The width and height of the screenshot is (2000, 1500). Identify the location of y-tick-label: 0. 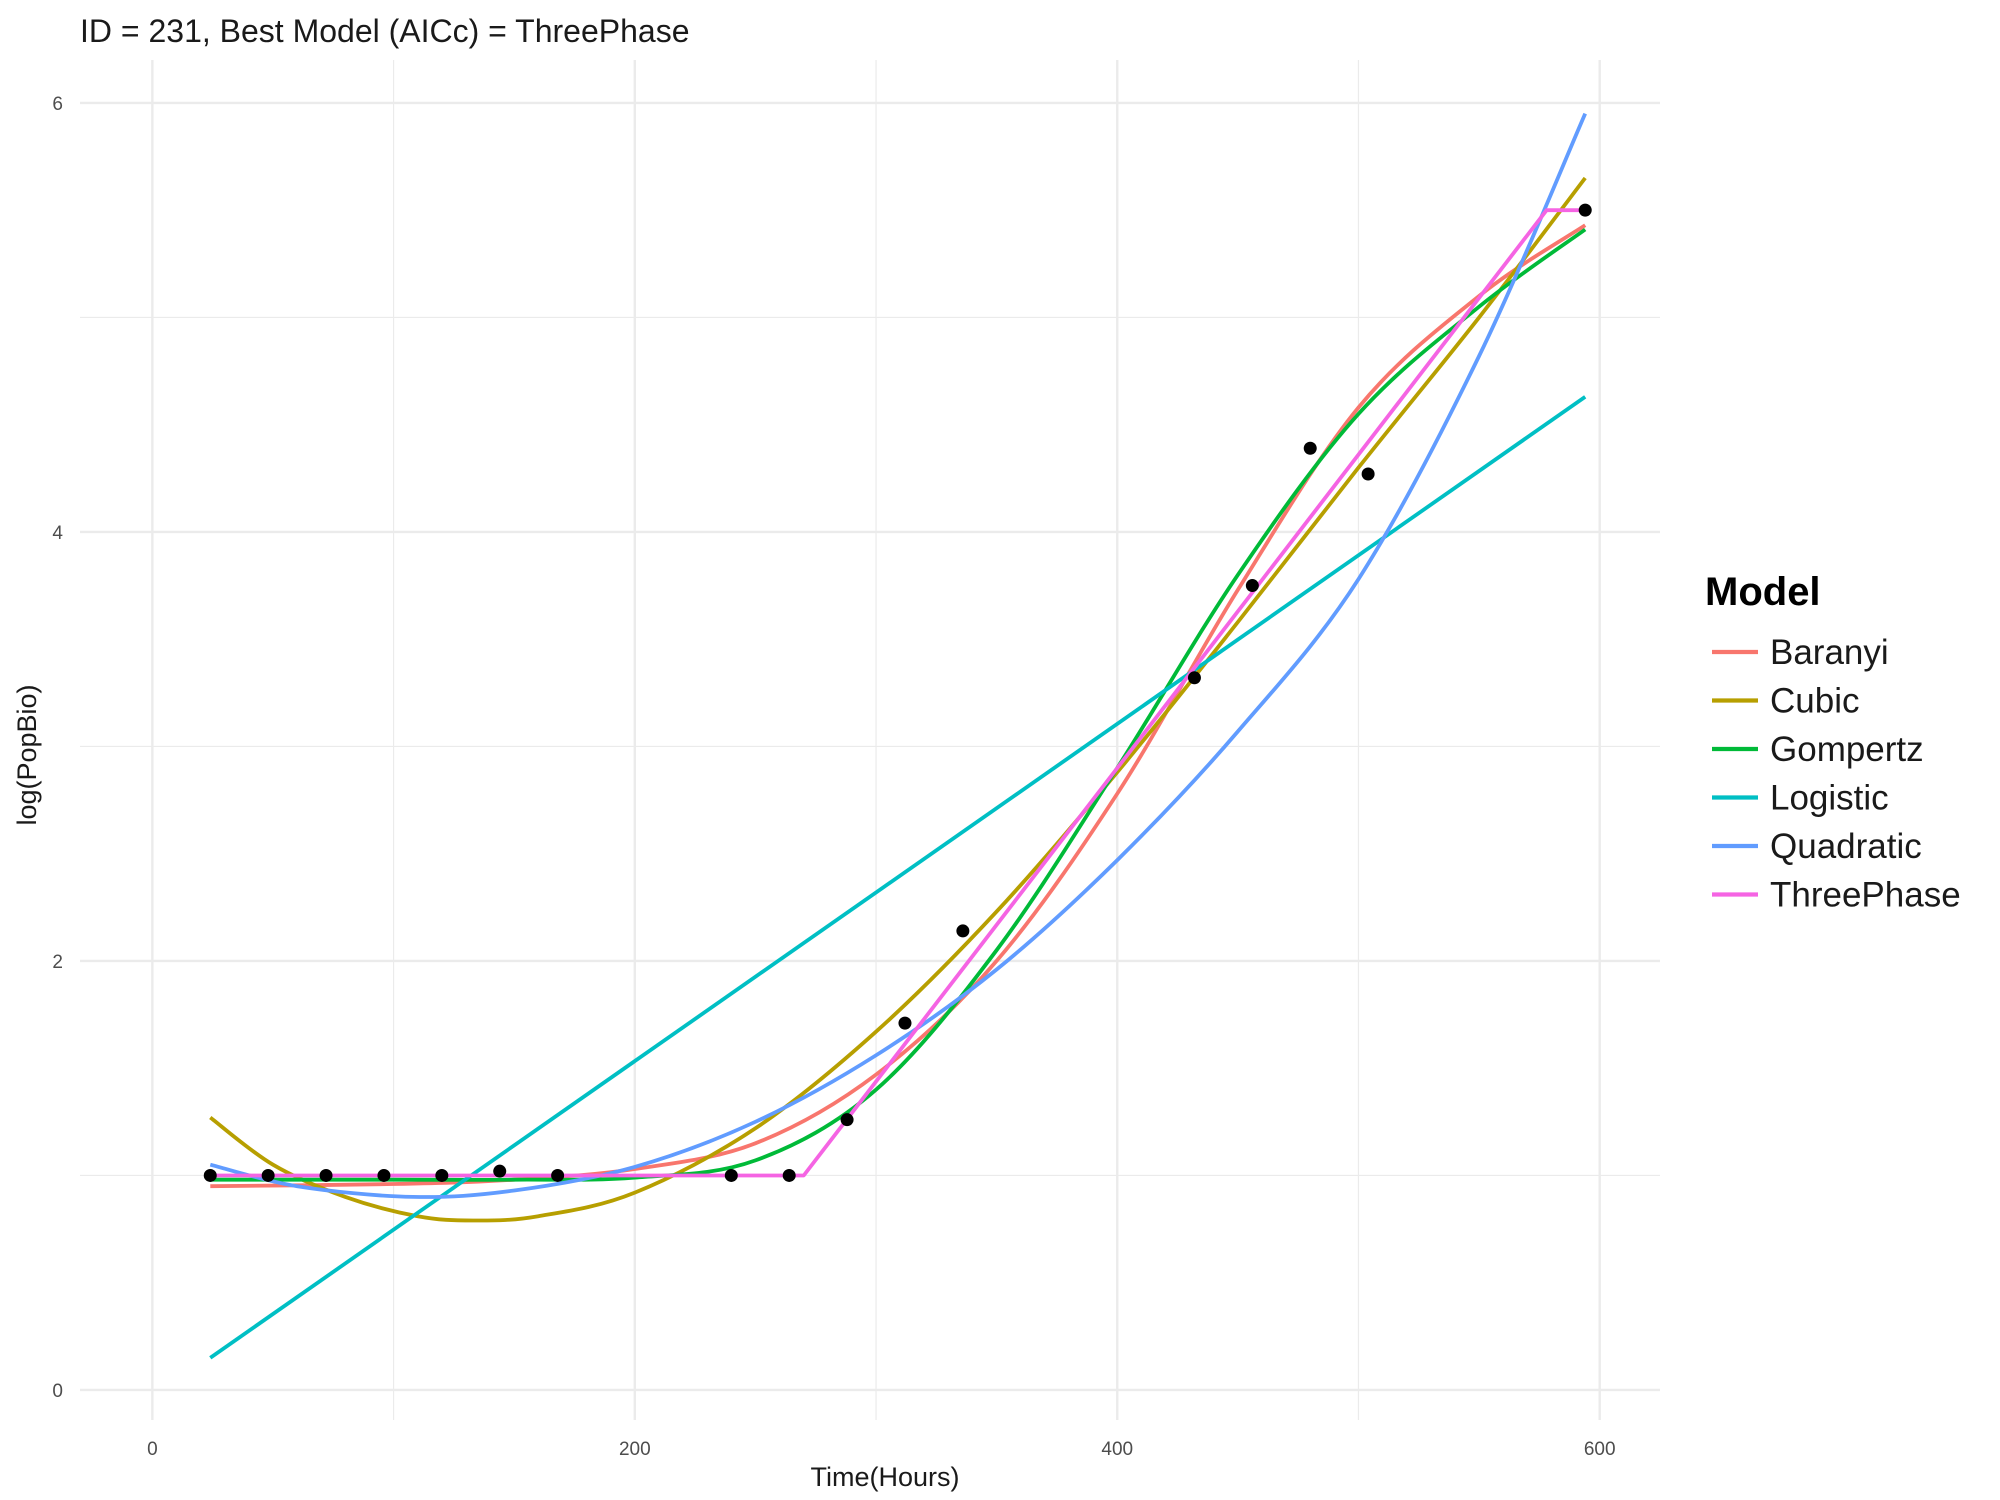
(57, 1391).